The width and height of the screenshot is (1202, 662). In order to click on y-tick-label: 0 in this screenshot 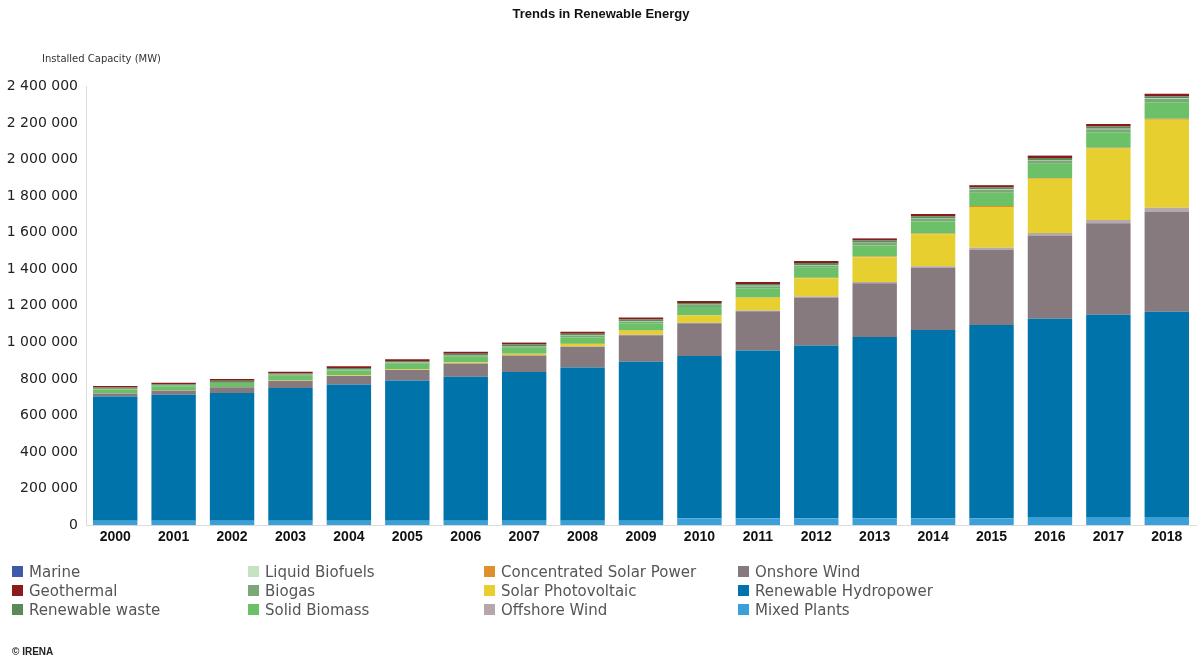, I will do `click(73, 523)`.